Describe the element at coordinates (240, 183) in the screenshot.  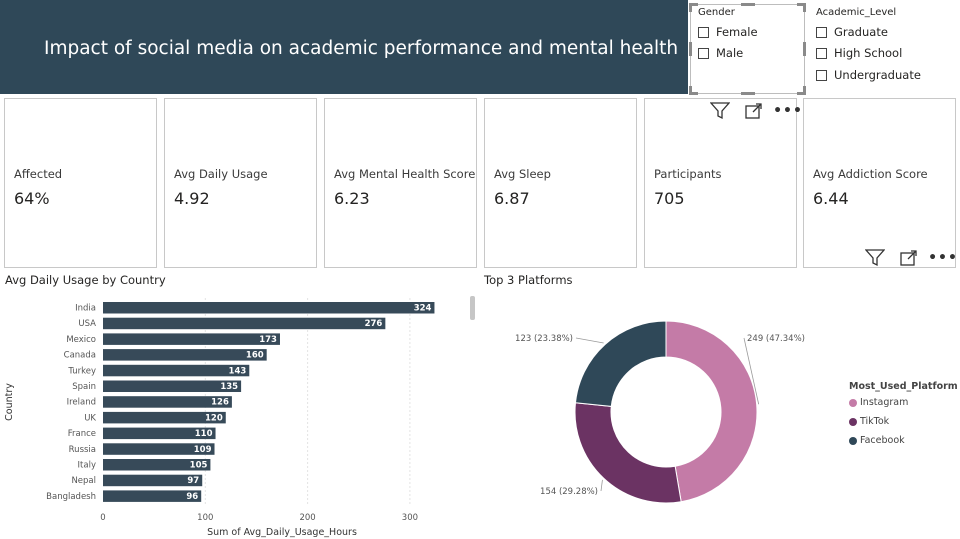
I see `kpi-card-avg-daily-usage: Avg Daily Usage 4.92` at that location.